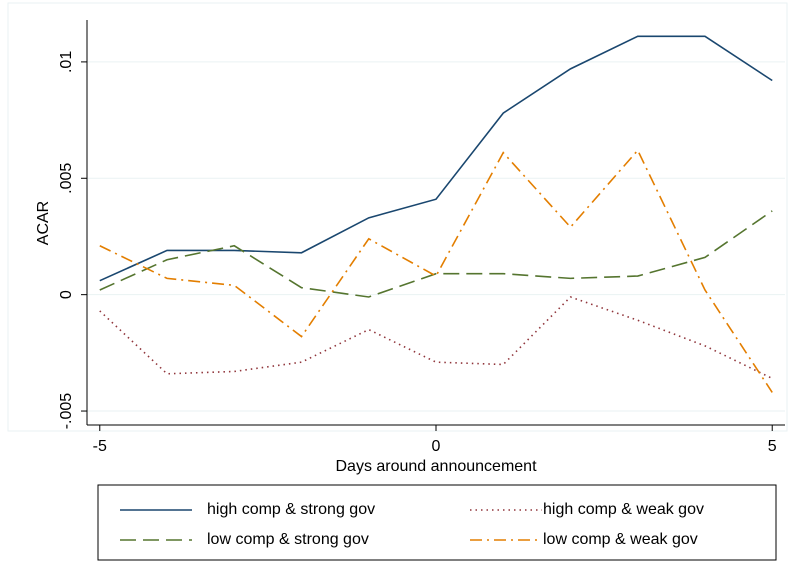 This screenshot has width=793, height=582. What do you see at coordinates (66, 62) in the screenshot?
I see `y-tick-label: .01` at bounding box center [66, 62].